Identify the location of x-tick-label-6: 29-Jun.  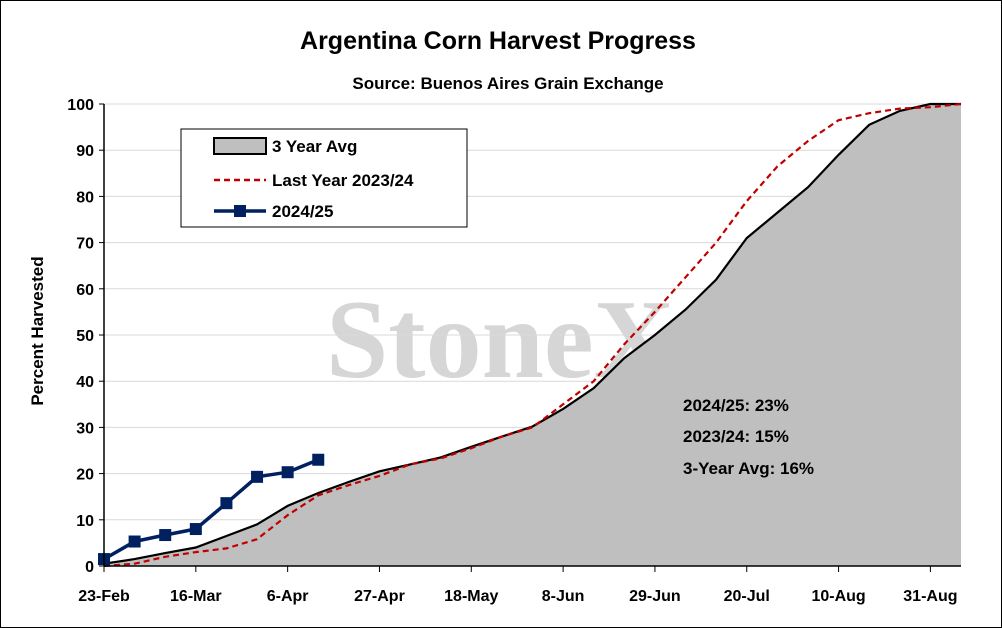
(655, 596).